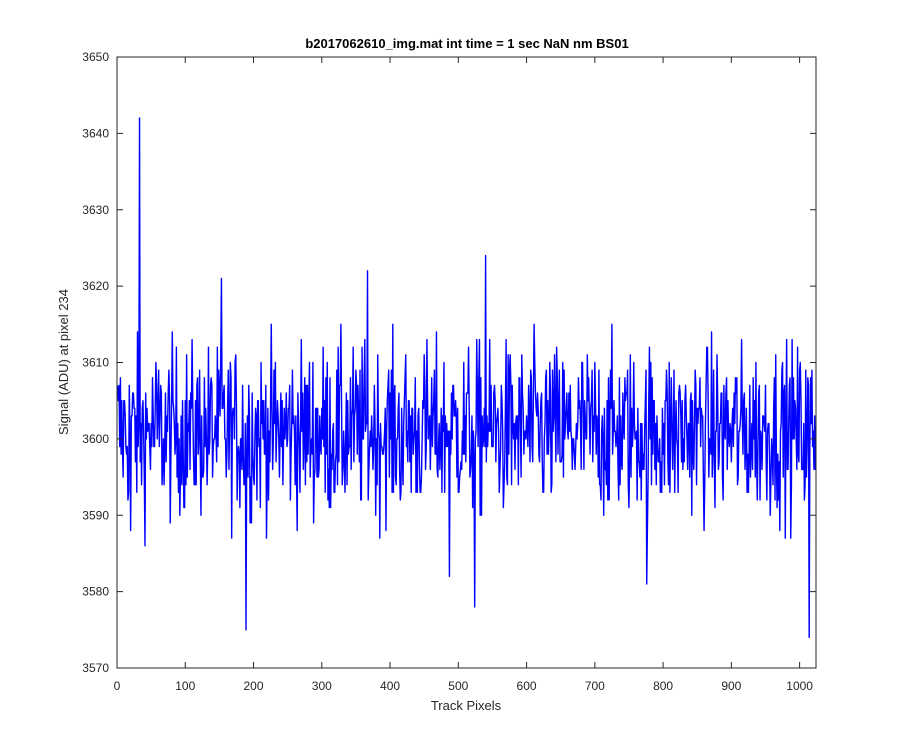 The width and height of the screenshot is (900, 750). Describe the element at coordinates (185, 686) in the screenshot. I see `x-tick-label: 100` at that location.